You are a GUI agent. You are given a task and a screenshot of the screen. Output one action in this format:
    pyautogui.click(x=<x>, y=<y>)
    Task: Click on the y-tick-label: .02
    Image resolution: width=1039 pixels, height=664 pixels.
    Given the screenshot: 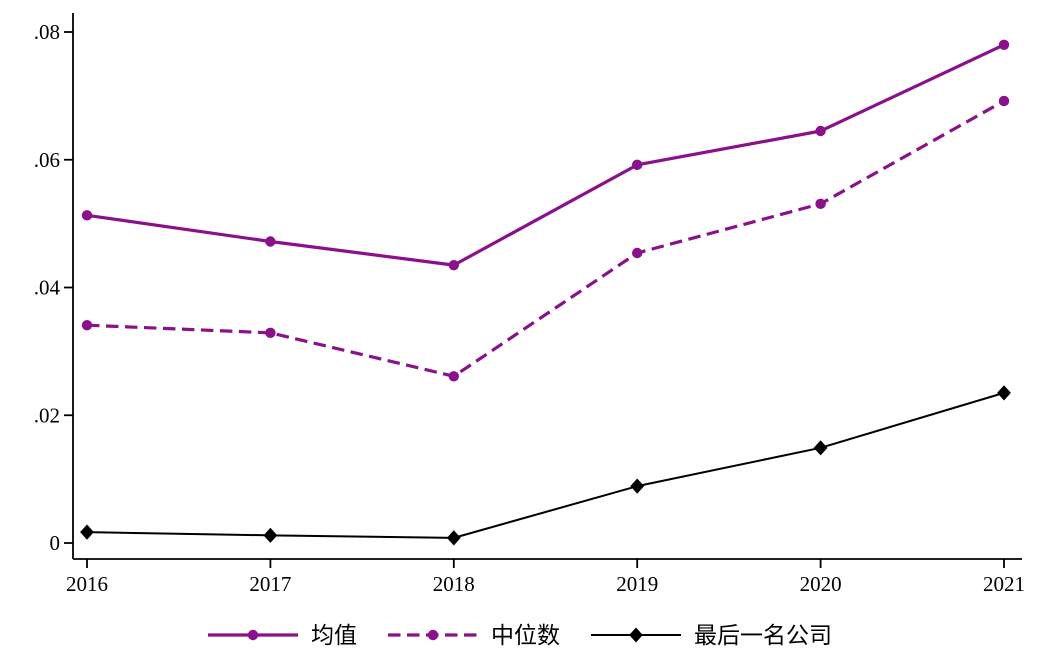 What is the action you would take?
    pyautogui.click(x=47, y=415)
    